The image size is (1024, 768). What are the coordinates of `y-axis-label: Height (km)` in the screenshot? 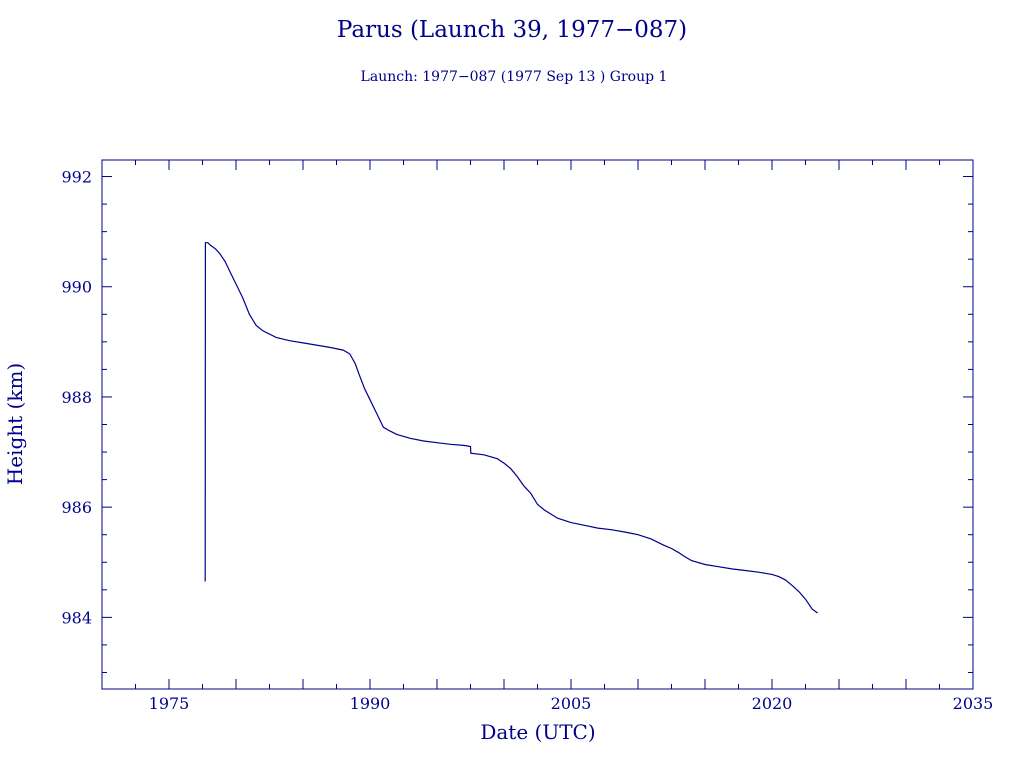 It's located at (15, 424).